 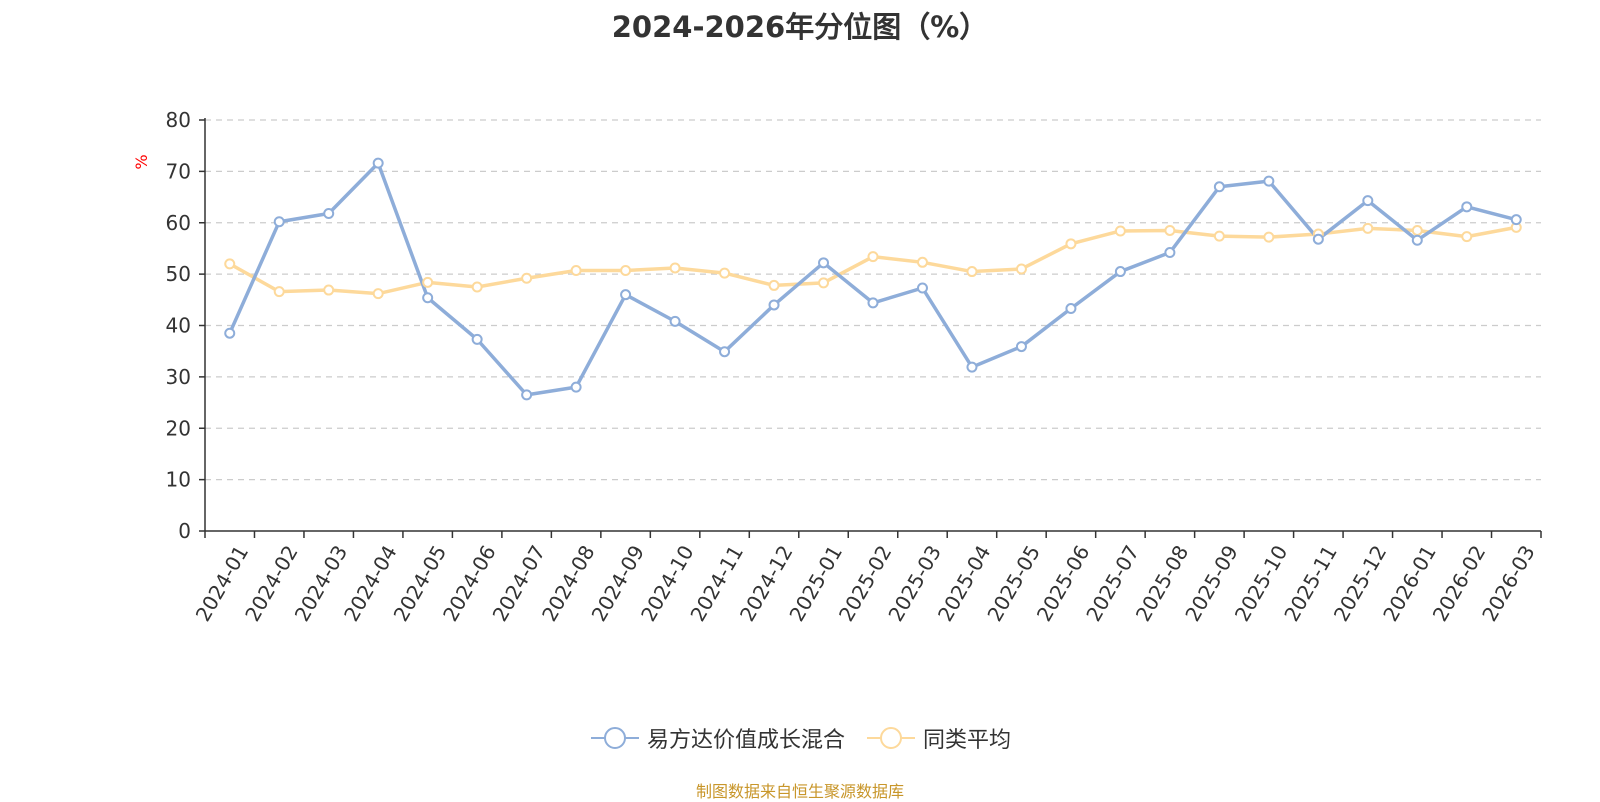 I want to click on legend-label-series-2: 同类平均, so click(x=967, y=740).